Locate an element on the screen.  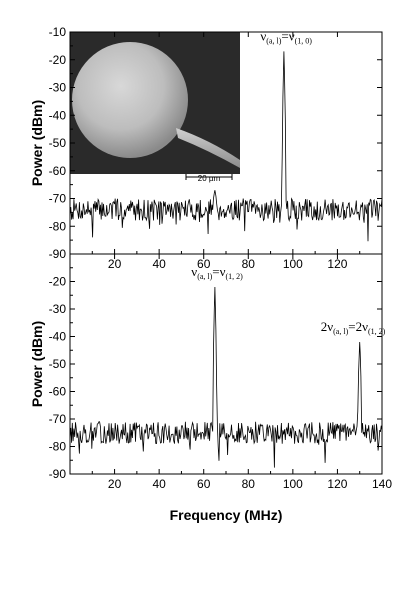
y-axis-title-bottom: Power (dBm) is located at coordinates (37, 364).